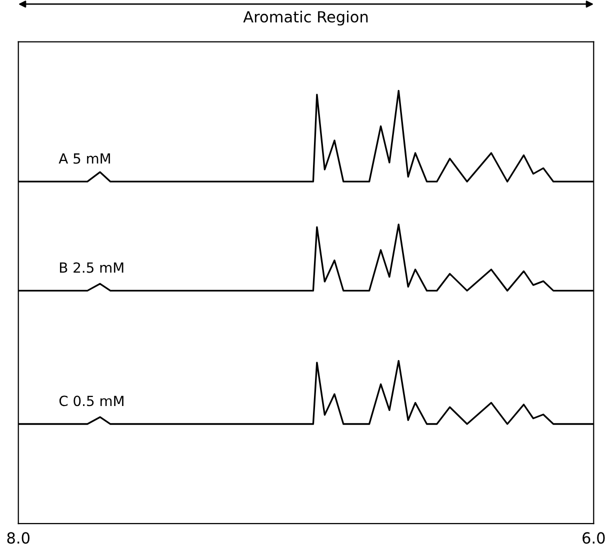  I want to click on series-label: C 0.5 mM, so click(91, 401).